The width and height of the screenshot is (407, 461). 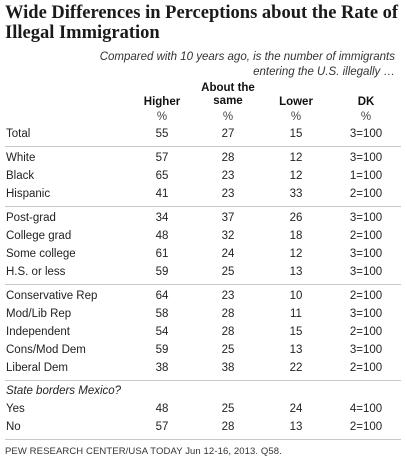 I want to click on table-header: Higher About the same Lower DK % % % %, so click(x=203, y=101).